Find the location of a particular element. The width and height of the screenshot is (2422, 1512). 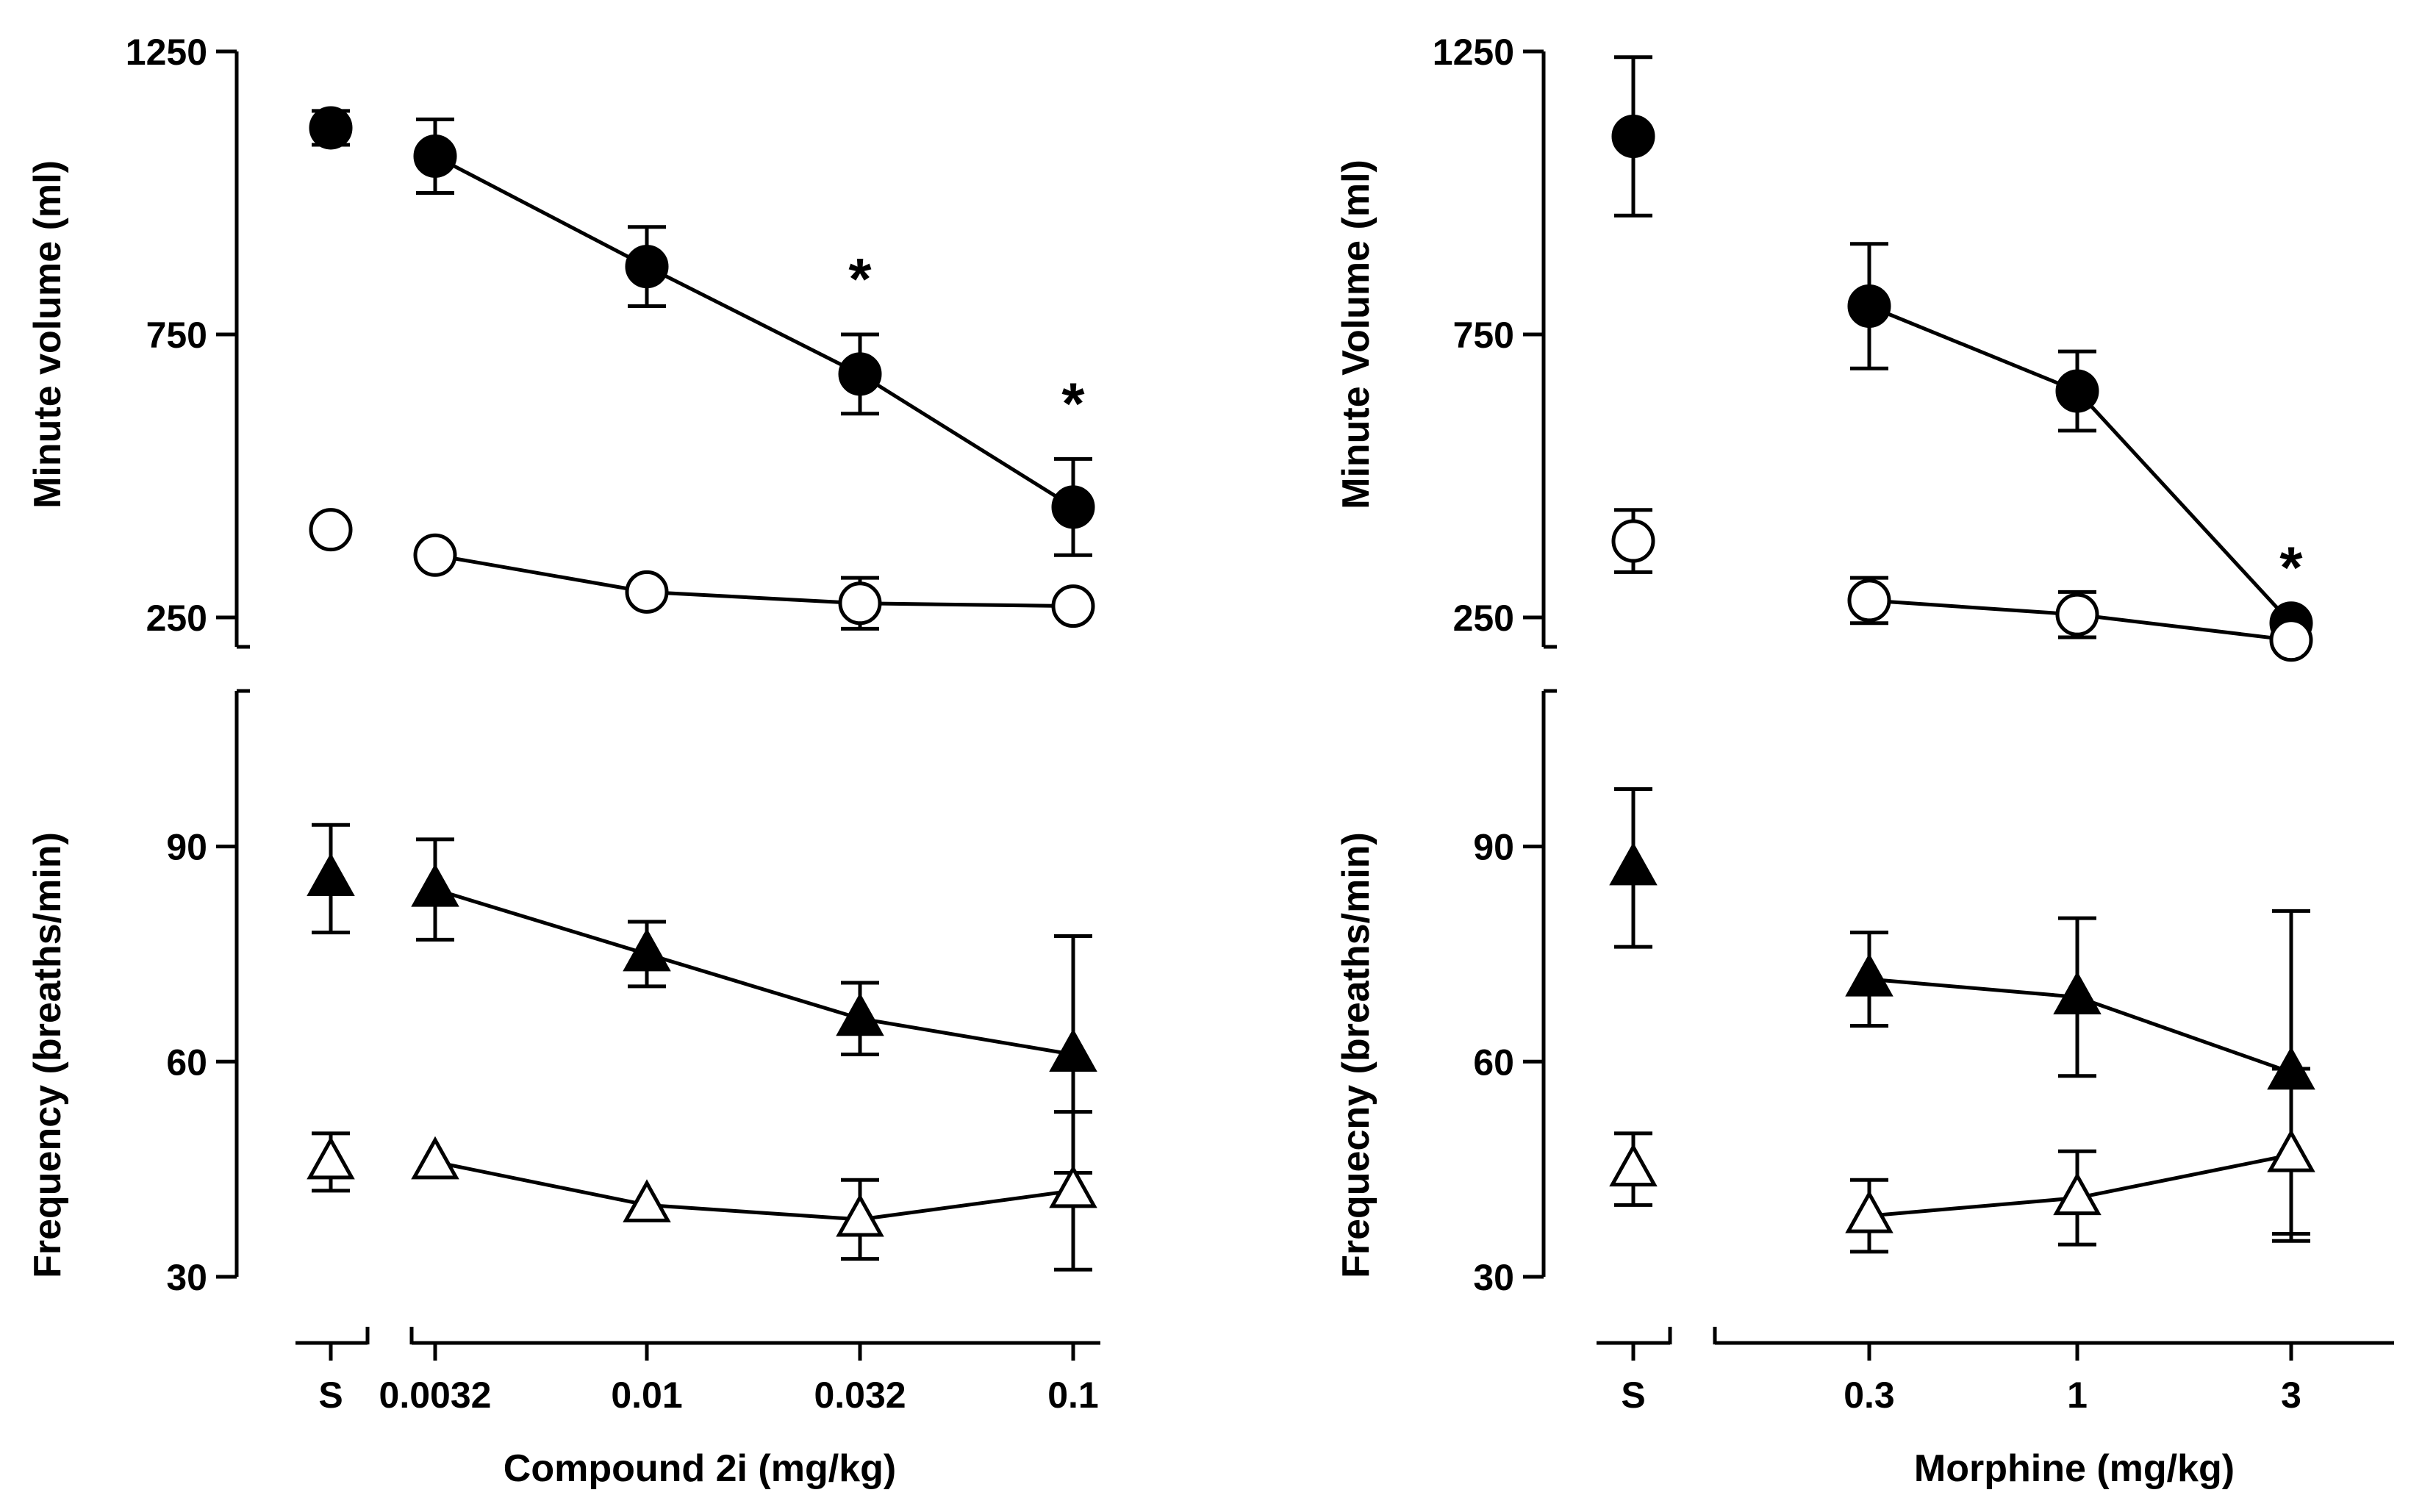

left-x-axis: S 0.0032 0.01 0.032 0.1 is located at coordinates (697, 1371).